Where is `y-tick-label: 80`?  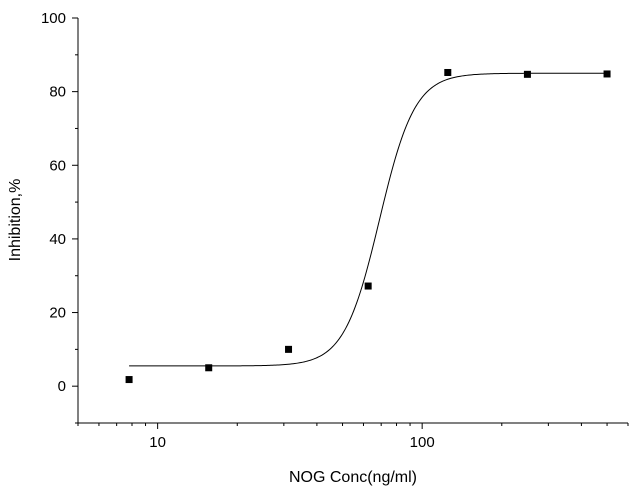 y-tick-label: 80 is located at coordinates (57, 92).